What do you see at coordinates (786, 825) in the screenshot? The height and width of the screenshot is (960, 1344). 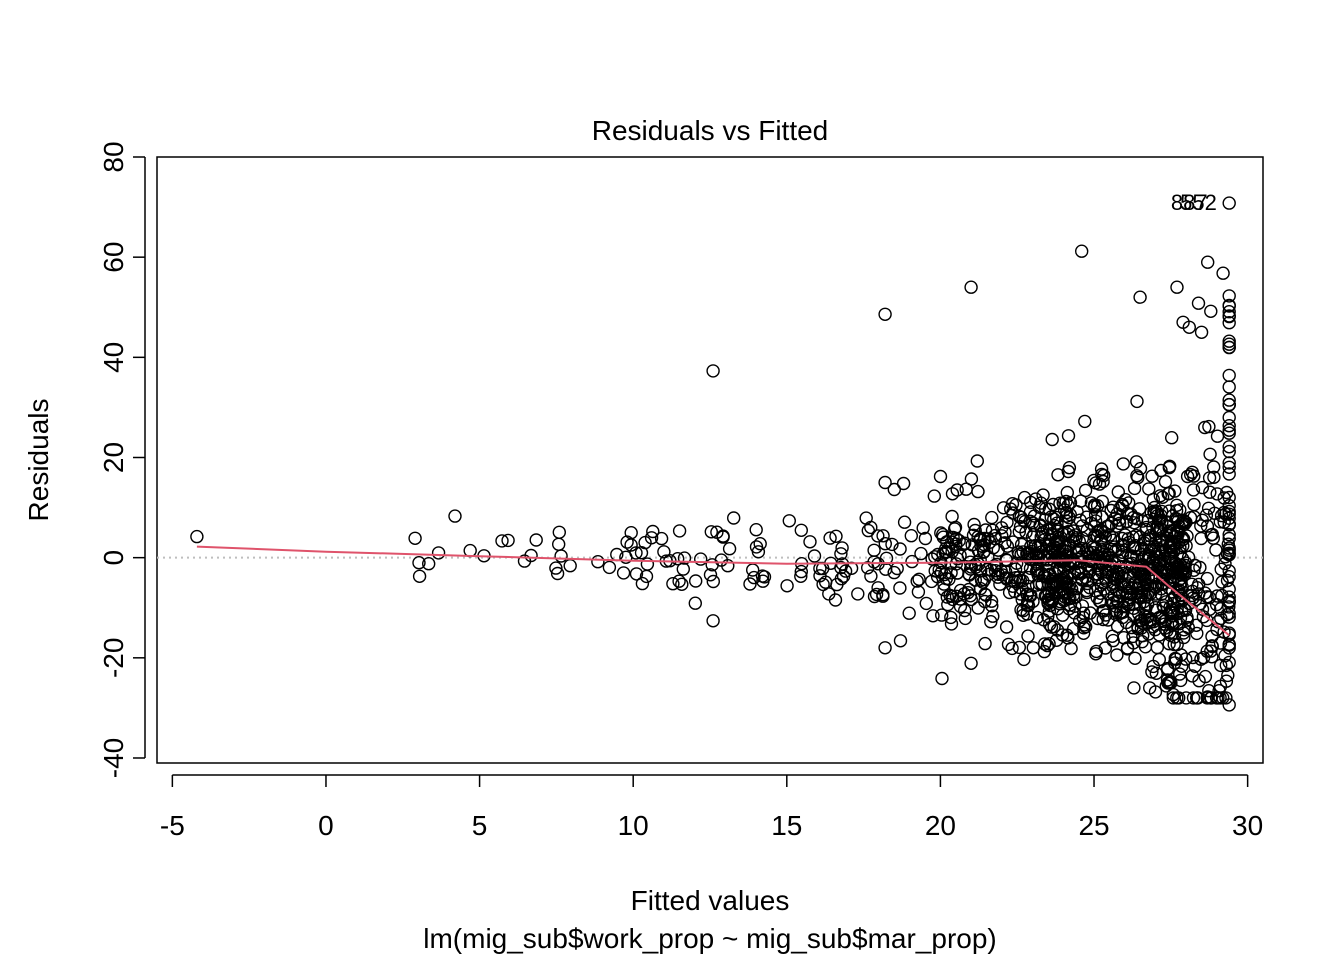 I see `x-tick-label: 15` at bounding box center [786, 825].